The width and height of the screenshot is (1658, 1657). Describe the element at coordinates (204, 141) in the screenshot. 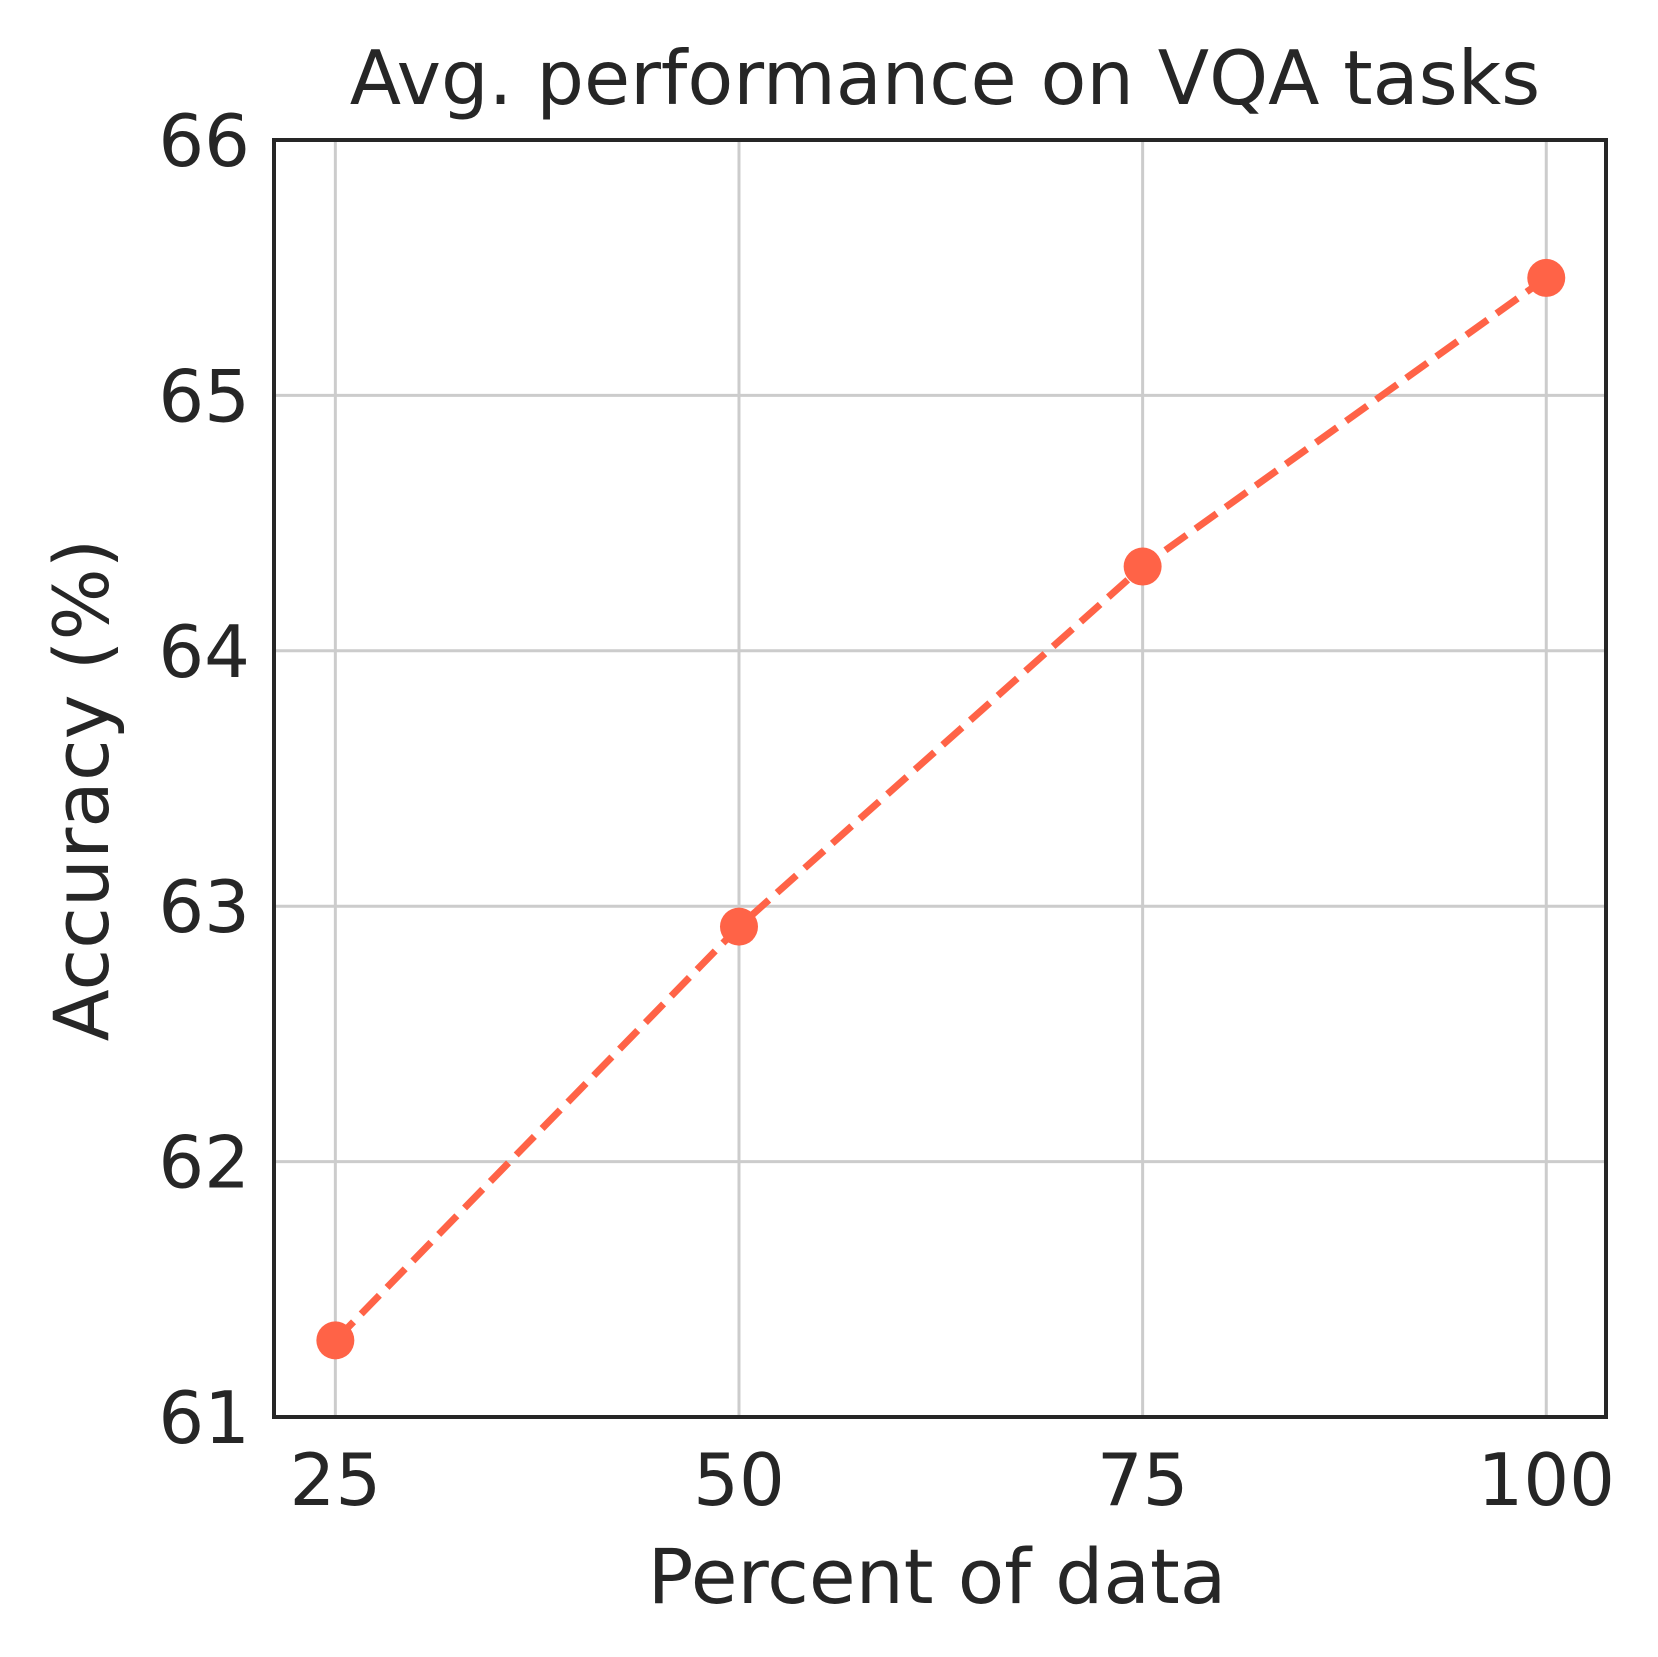

I see `y-tick-label: 66` at that location.